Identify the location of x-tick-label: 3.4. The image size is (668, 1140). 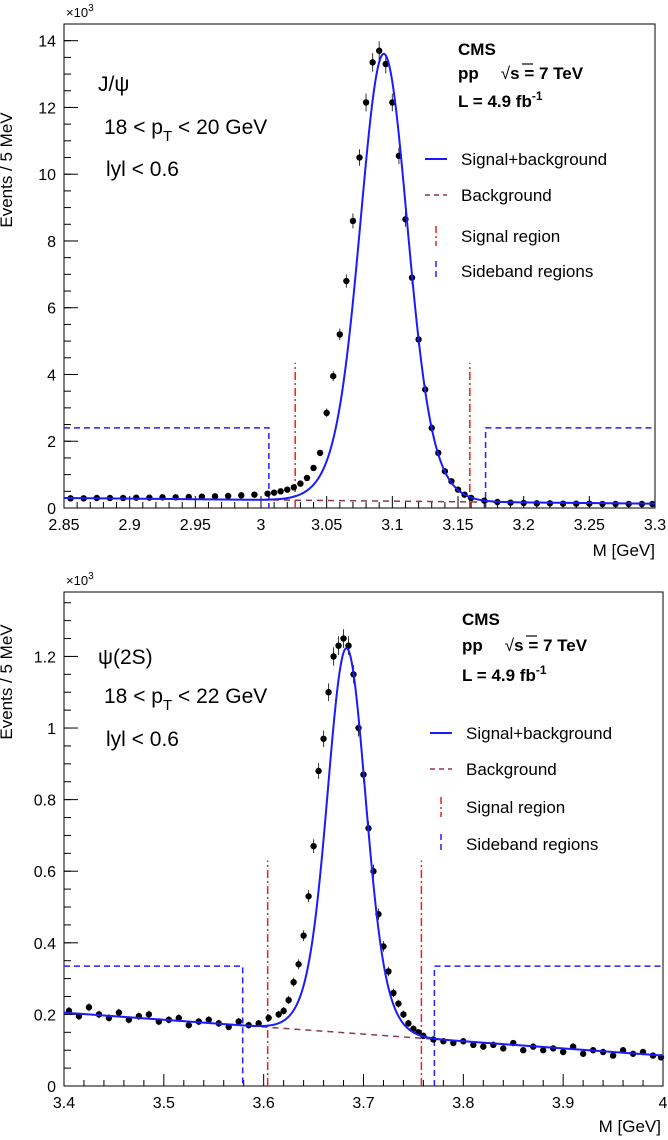
(64, 1103).